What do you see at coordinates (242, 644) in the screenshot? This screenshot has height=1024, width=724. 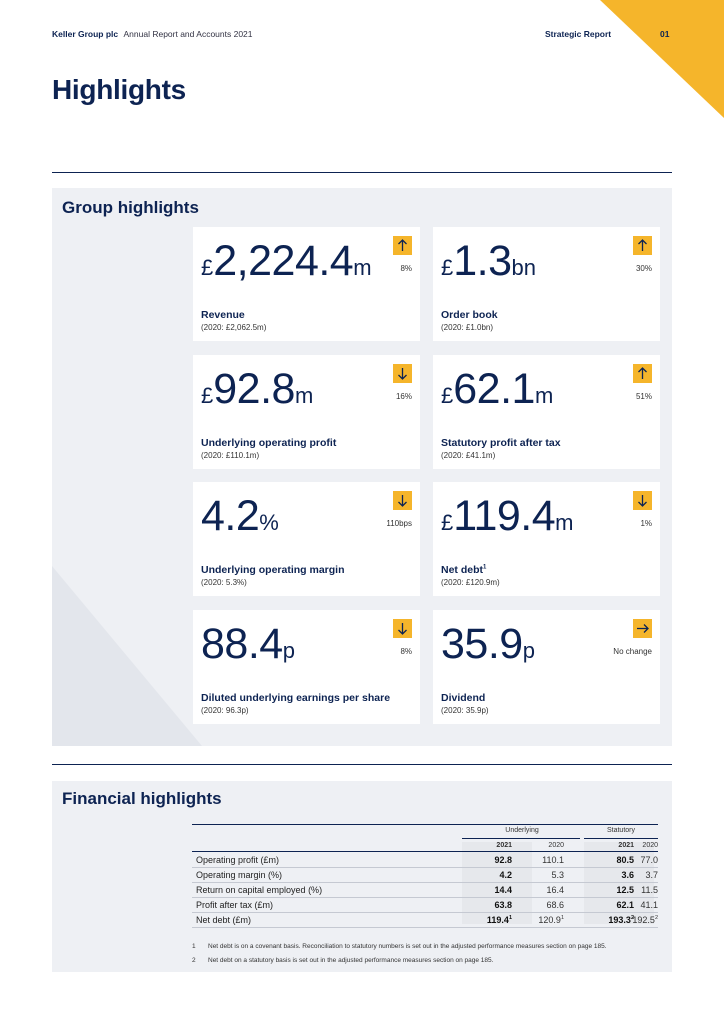 I see `metric-number: 88.4` at bounding box center [242, 644].